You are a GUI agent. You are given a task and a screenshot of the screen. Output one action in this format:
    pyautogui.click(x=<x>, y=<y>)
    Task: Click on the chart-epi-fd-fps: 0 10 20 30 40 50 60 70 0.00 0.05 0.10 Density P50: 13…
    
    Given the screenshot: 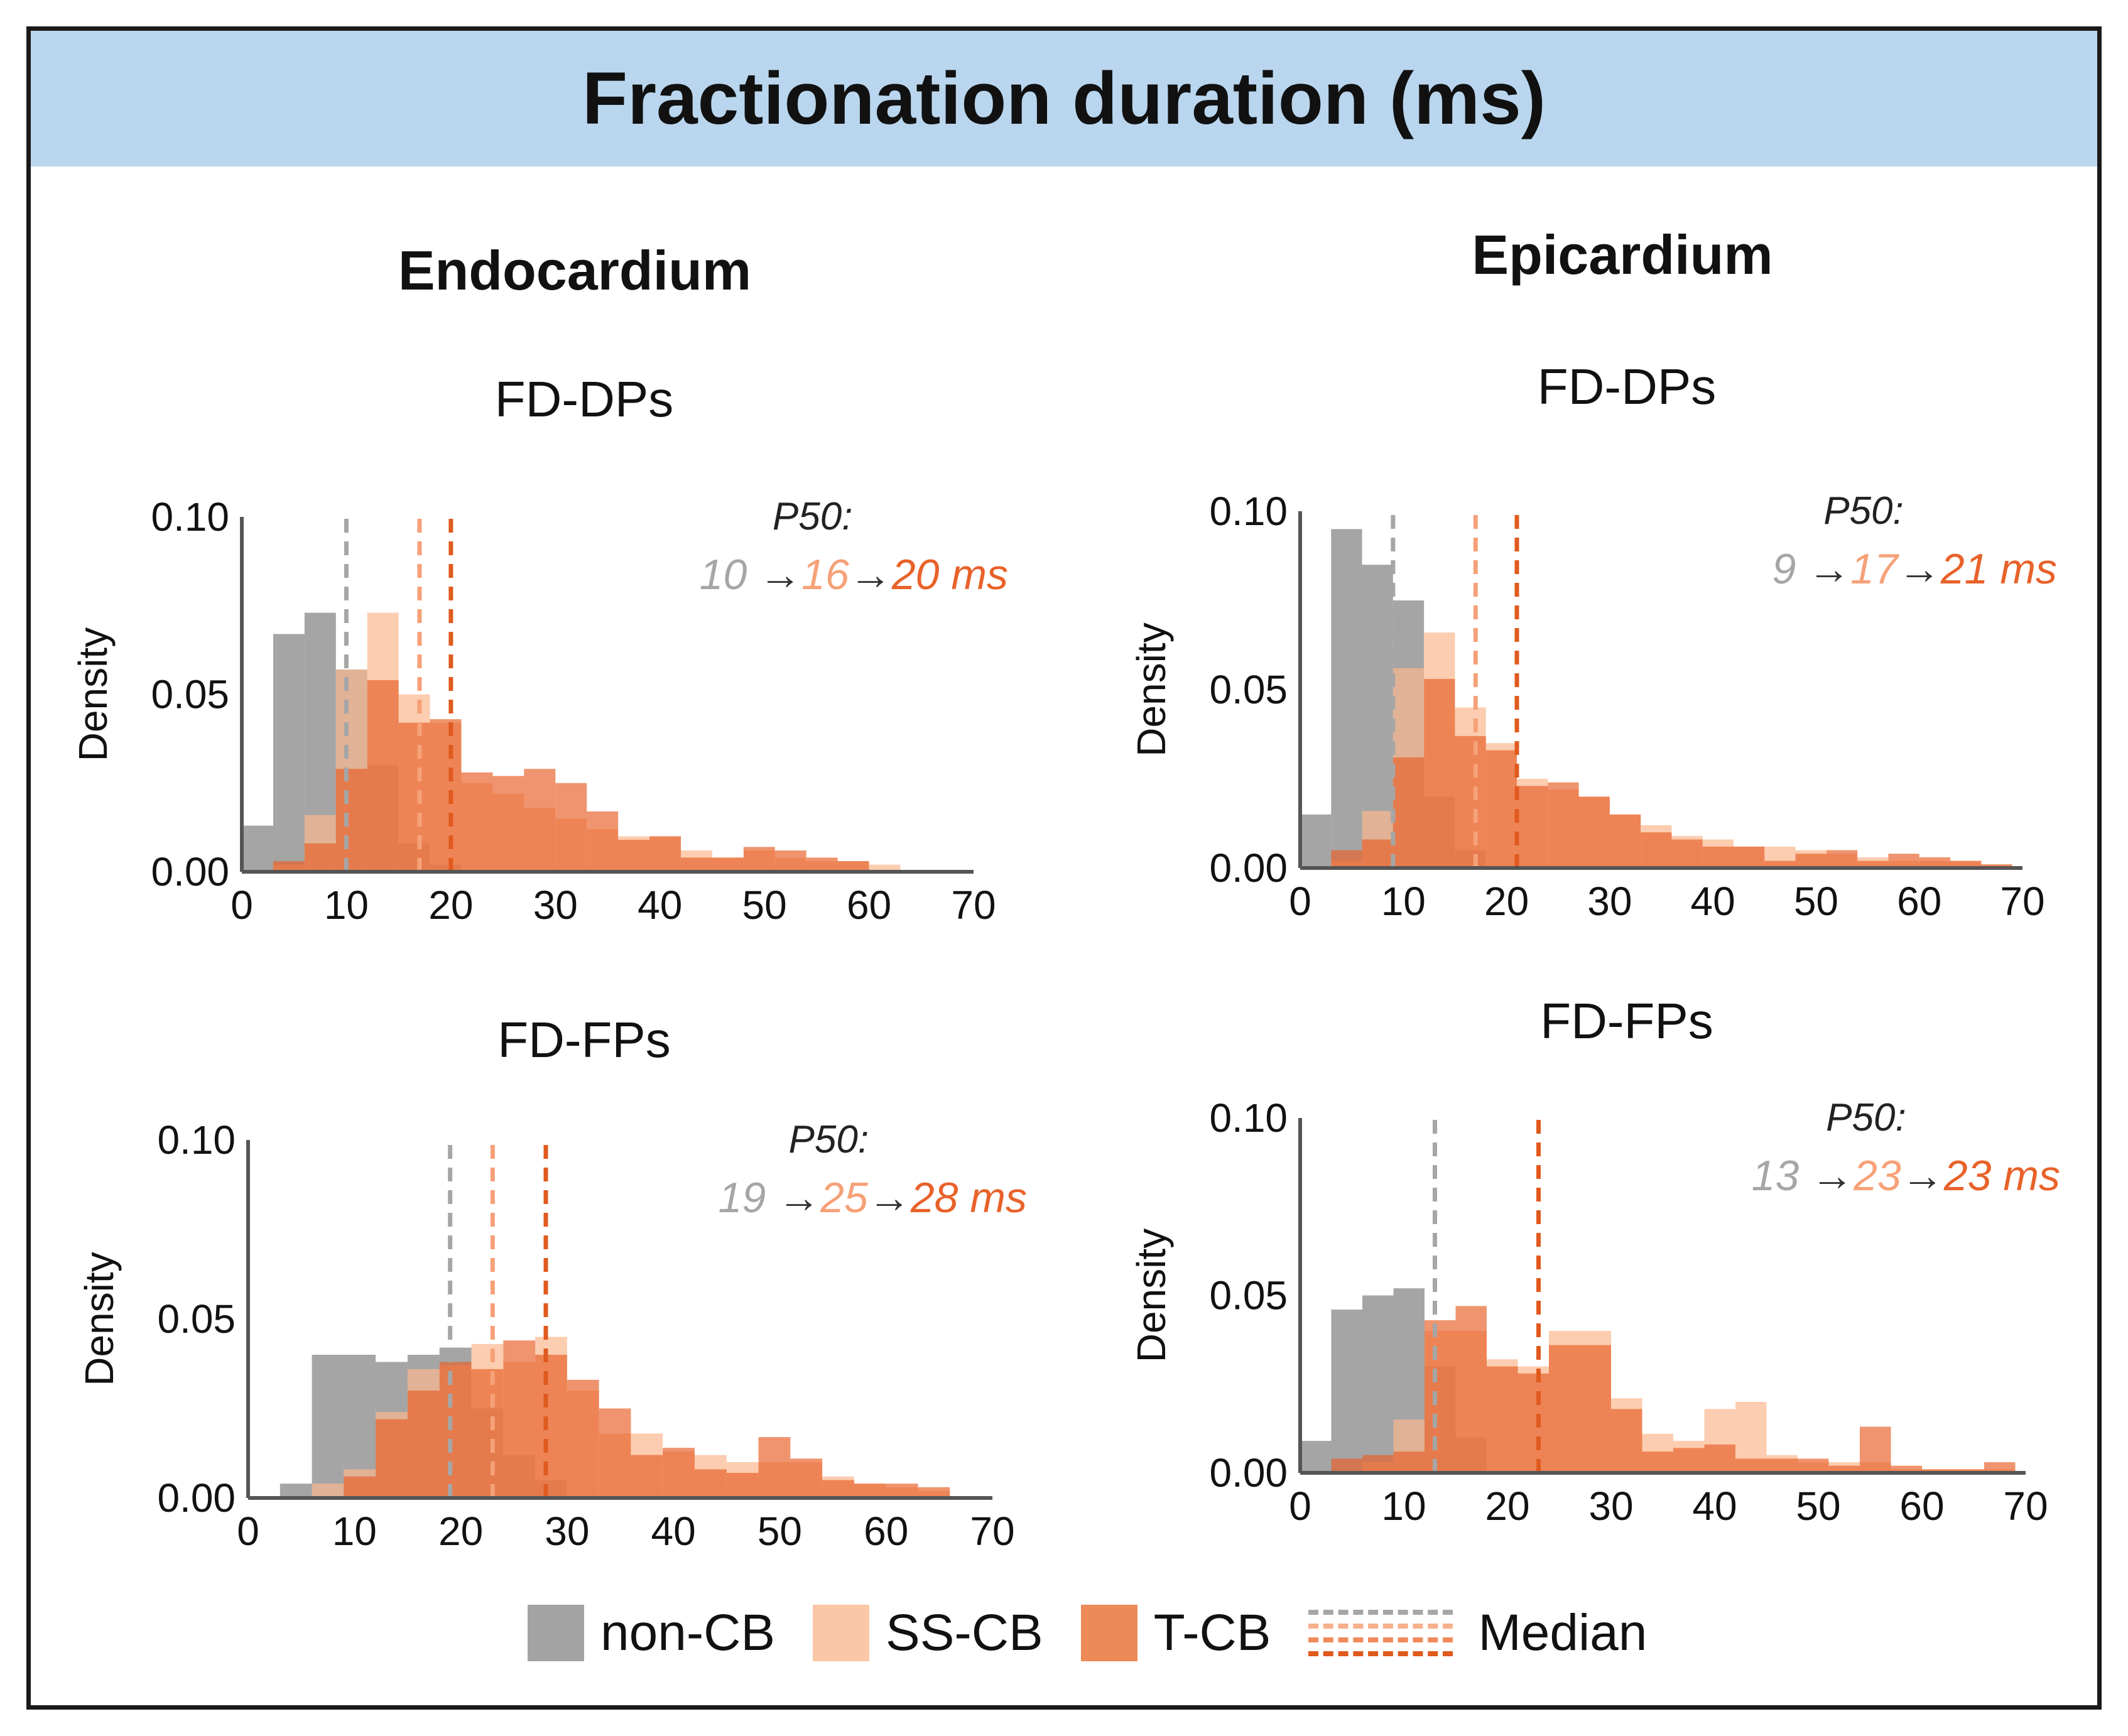 What is the action you would take?
    pyautogui.click(x=1594, y=1312)
    